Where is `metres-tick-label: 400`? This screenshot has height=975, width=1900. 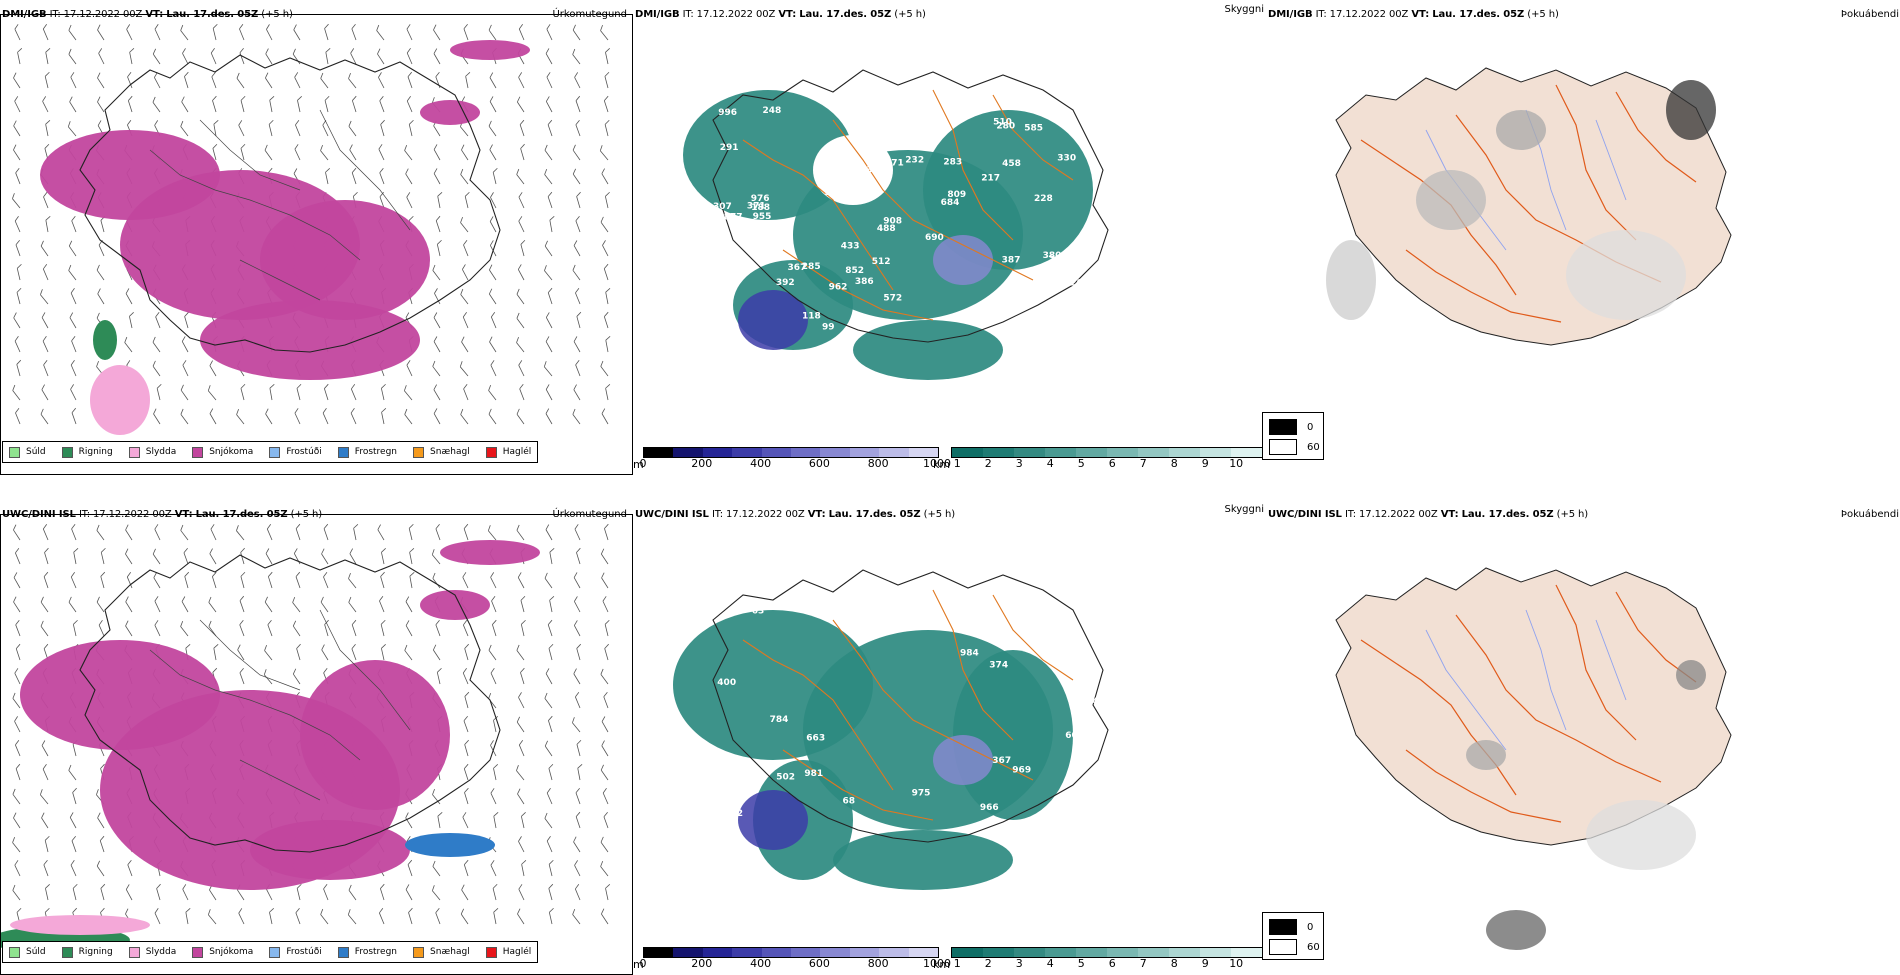 metres-tick-label: 400 is located at coordinates (761, 963).